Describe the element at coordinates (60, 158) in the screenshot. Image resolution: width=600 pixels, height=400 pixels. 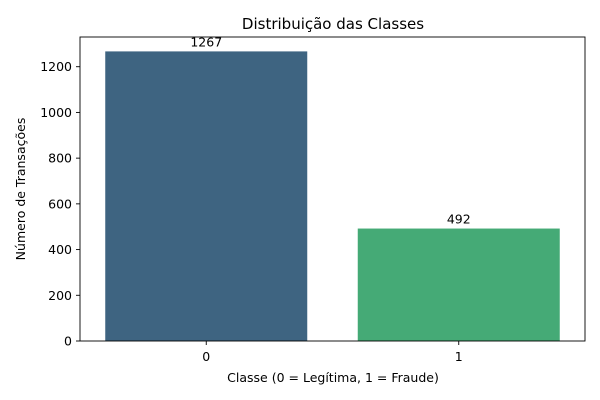
I see `y-tick-label-800: 800` at that location.